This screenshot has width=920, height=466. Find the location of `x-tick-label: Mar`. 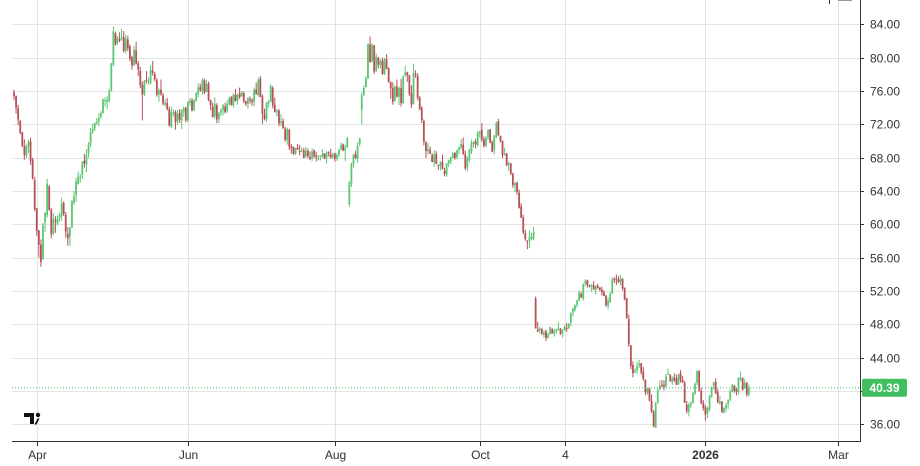

x-tick-label: Mar is located at coordinates (838, 455).